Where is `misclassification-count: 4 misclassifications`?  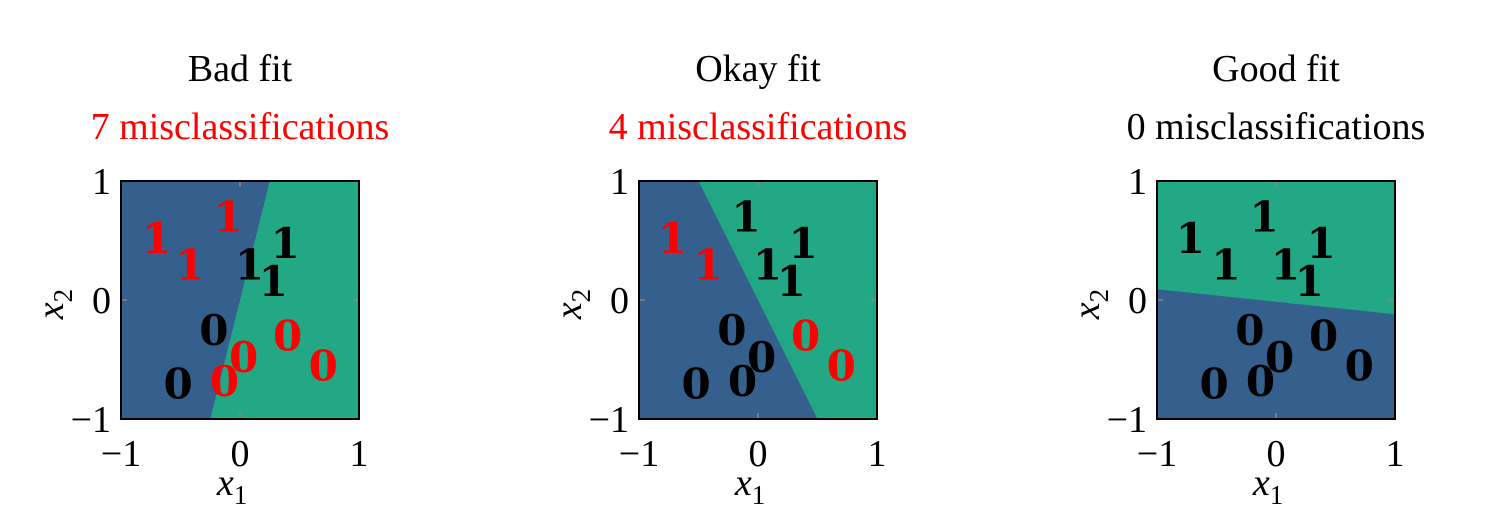 misclassification-count: 4 misclassifications is located at coordinates (758, 127).